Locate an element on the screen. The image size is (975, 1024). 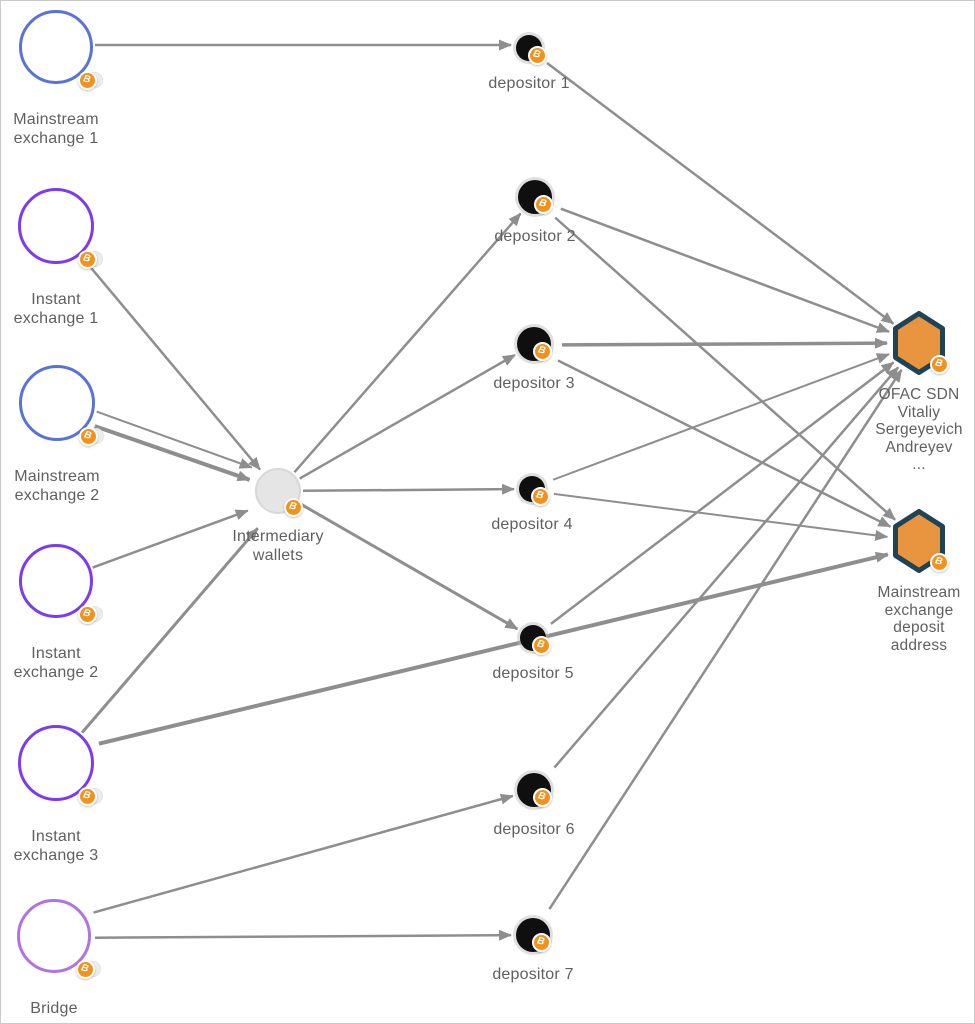
edge-instant-exchange-1--intermediary-wallets is located at coordinates (170, 363).